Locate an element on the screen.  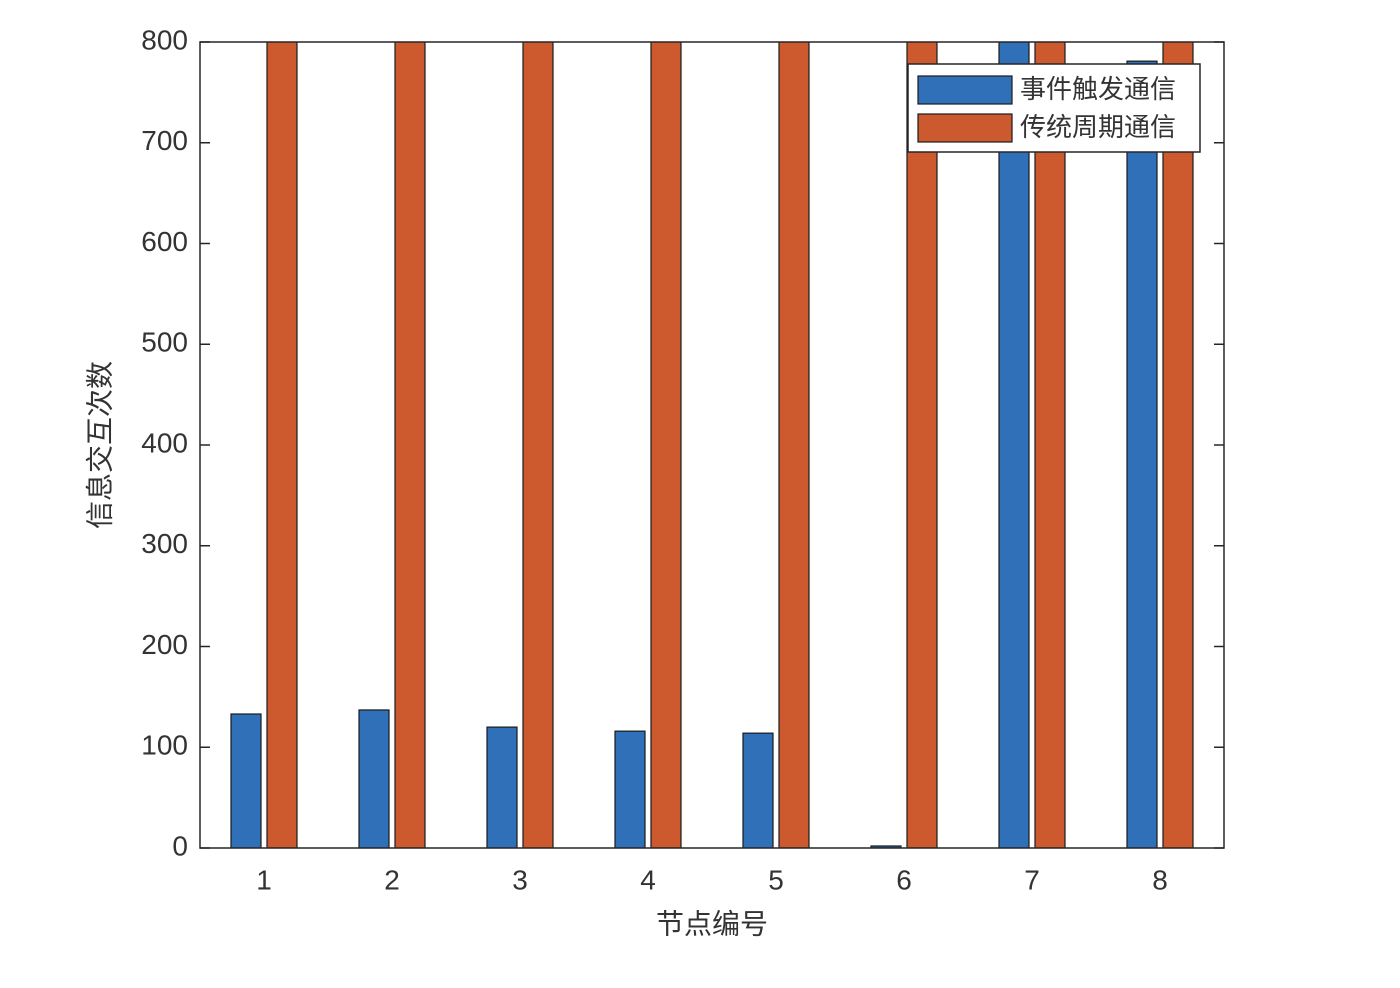
x-tick-label: 8 is located at coordinates (1160, 879).